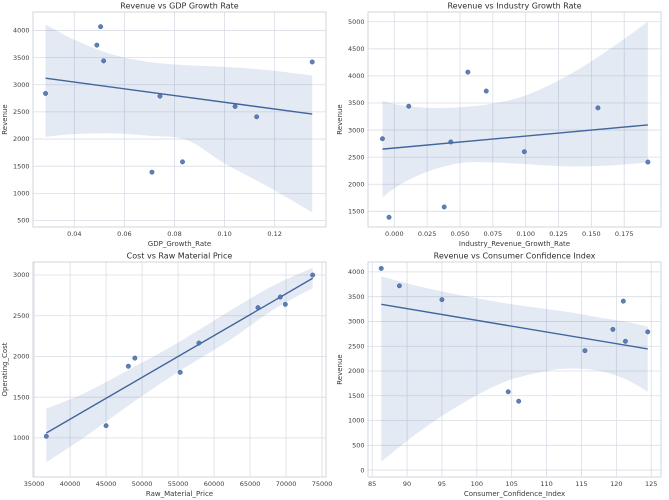  I want to click on x-tick-label: 0.125, so click(558, 234).